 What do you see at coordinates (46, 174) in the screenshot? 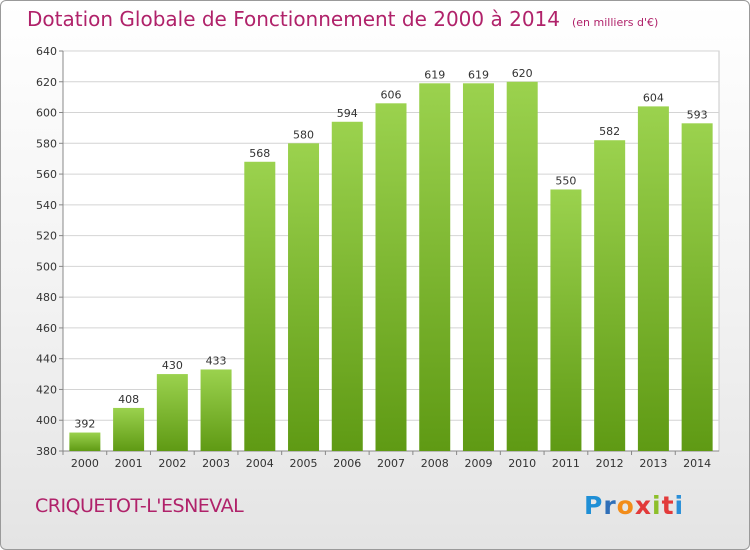
I see `y-tick-label: 560` at bounding box center [46, 174].